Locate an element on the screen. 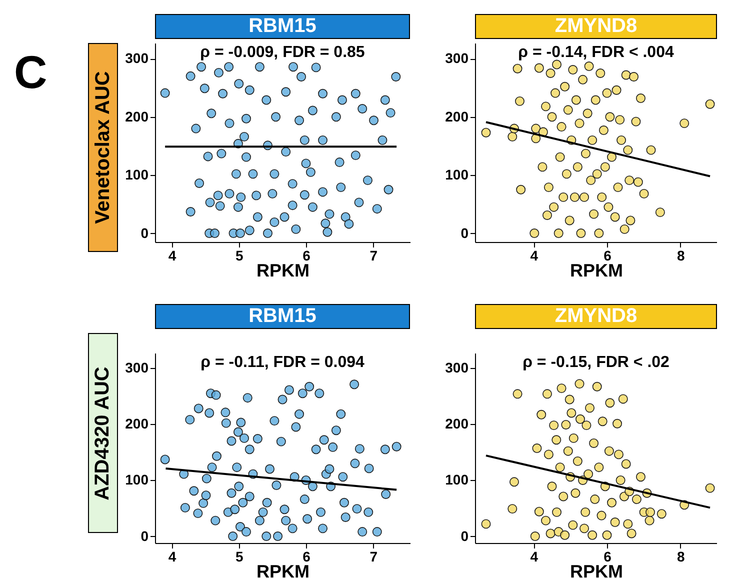 The width and height of the screenshot is (729, 578). y-axis-title: AZD4320 AUC is located at coordinates (103, 433).